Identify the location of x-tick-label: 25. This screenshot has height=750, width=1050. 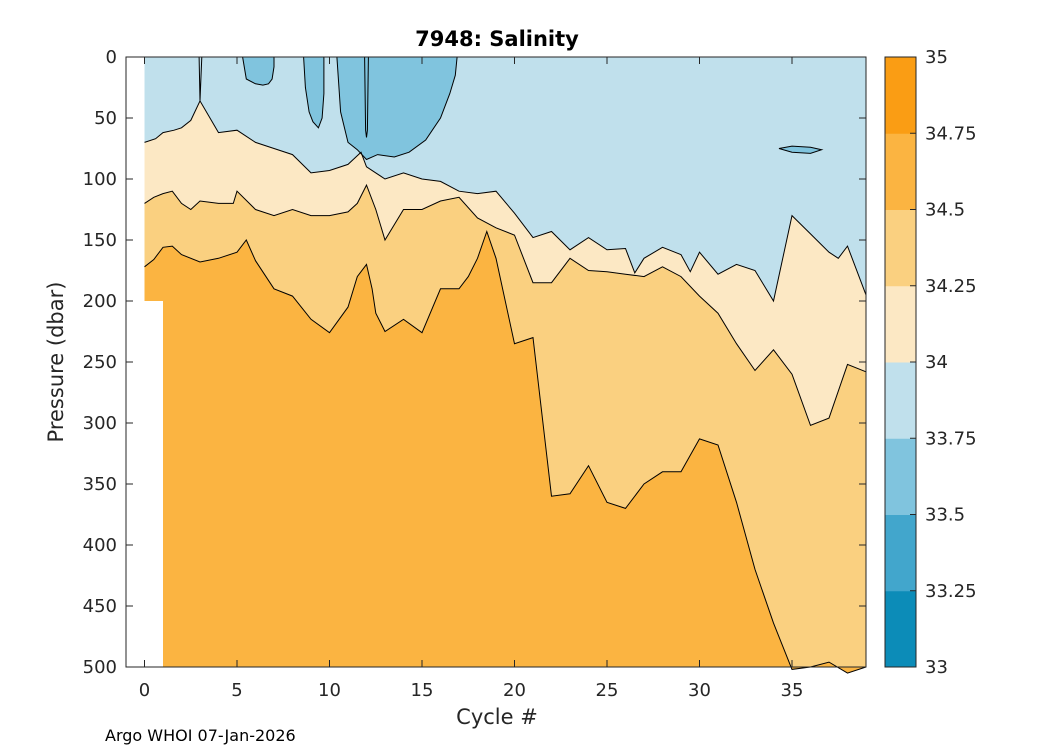
(607, 690).